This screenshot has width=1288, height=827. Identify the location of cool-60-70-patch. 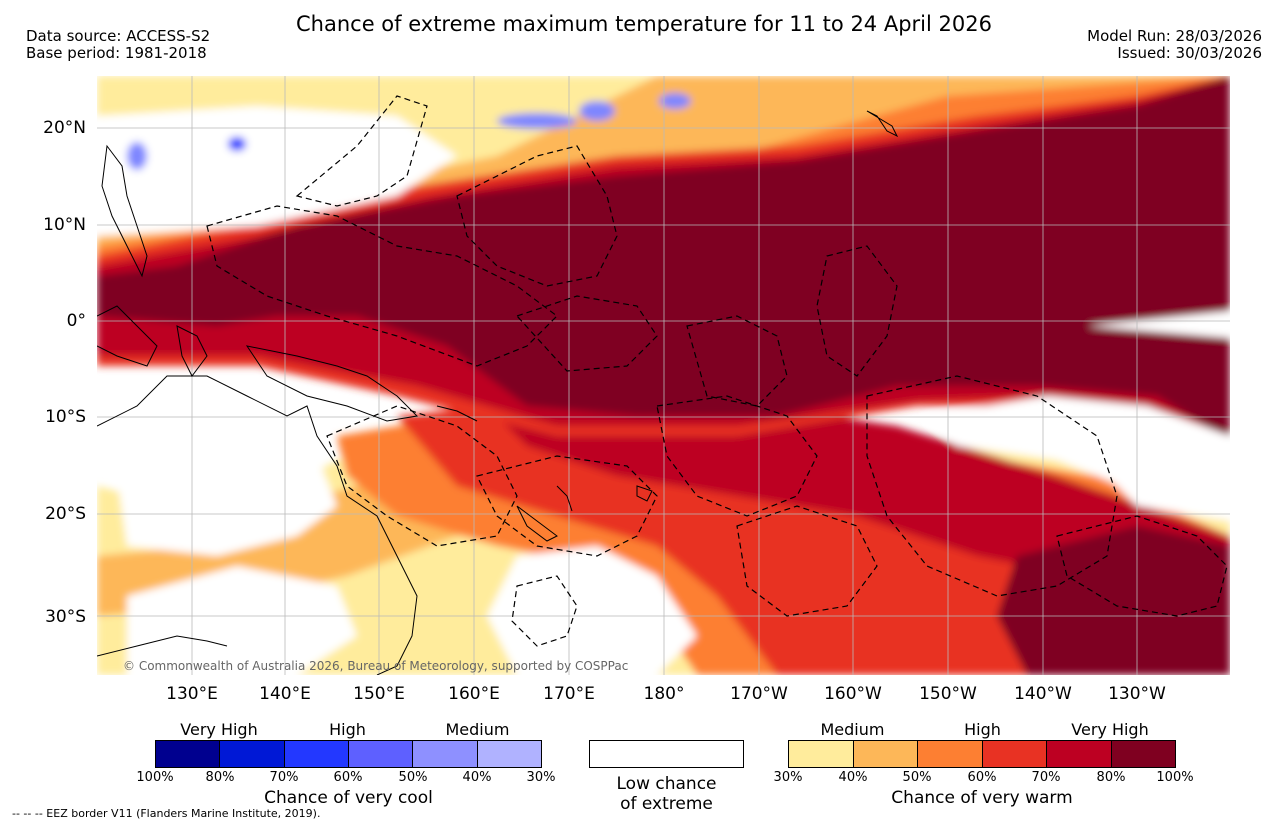
(237, 144).